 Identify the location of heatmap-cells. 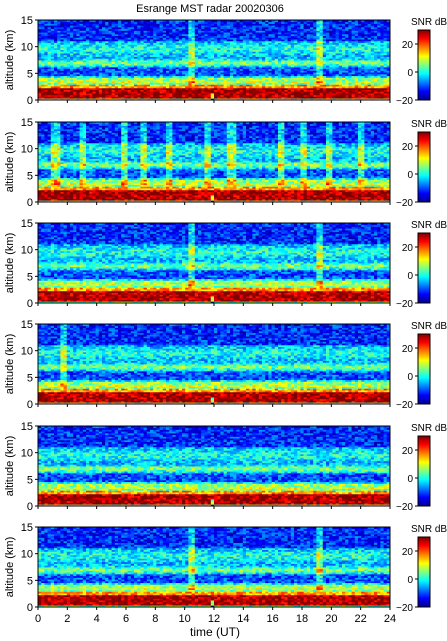
(214, 60).